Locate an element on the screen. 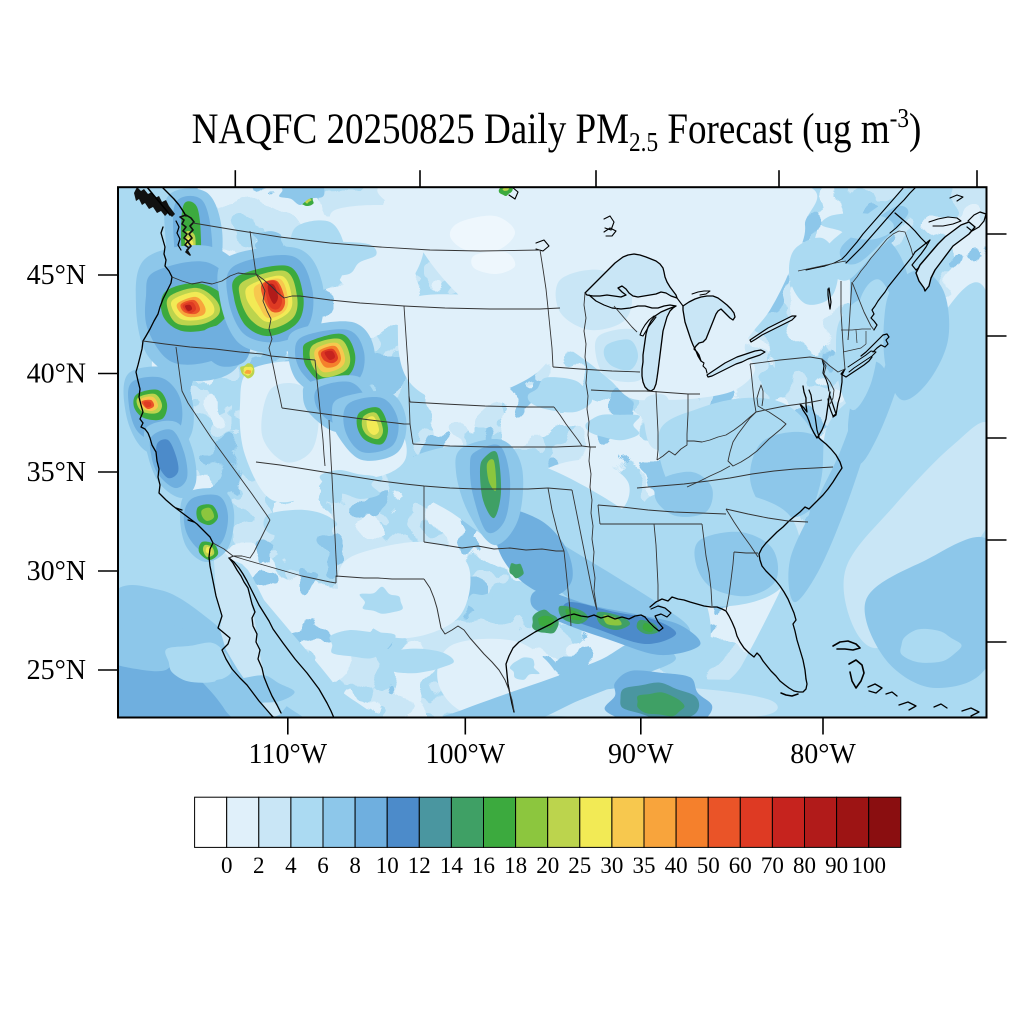 The image size is (1024, 1024). svg-text: 45°N is located at coordinates (56, 275).